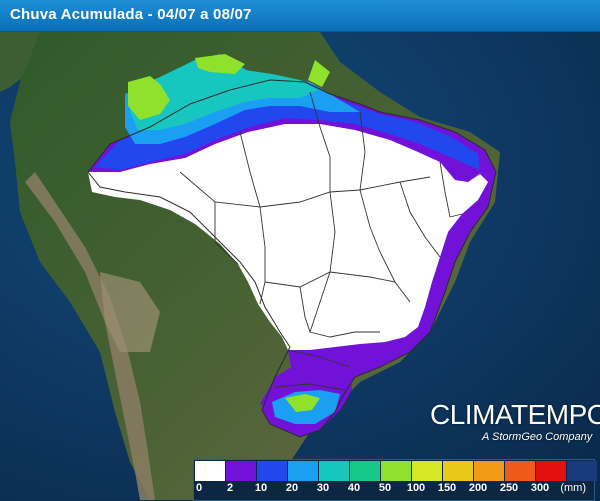 The width and height of the screenshot is (600, 501). I want to click on legend-label: 150, so click(447, 488).